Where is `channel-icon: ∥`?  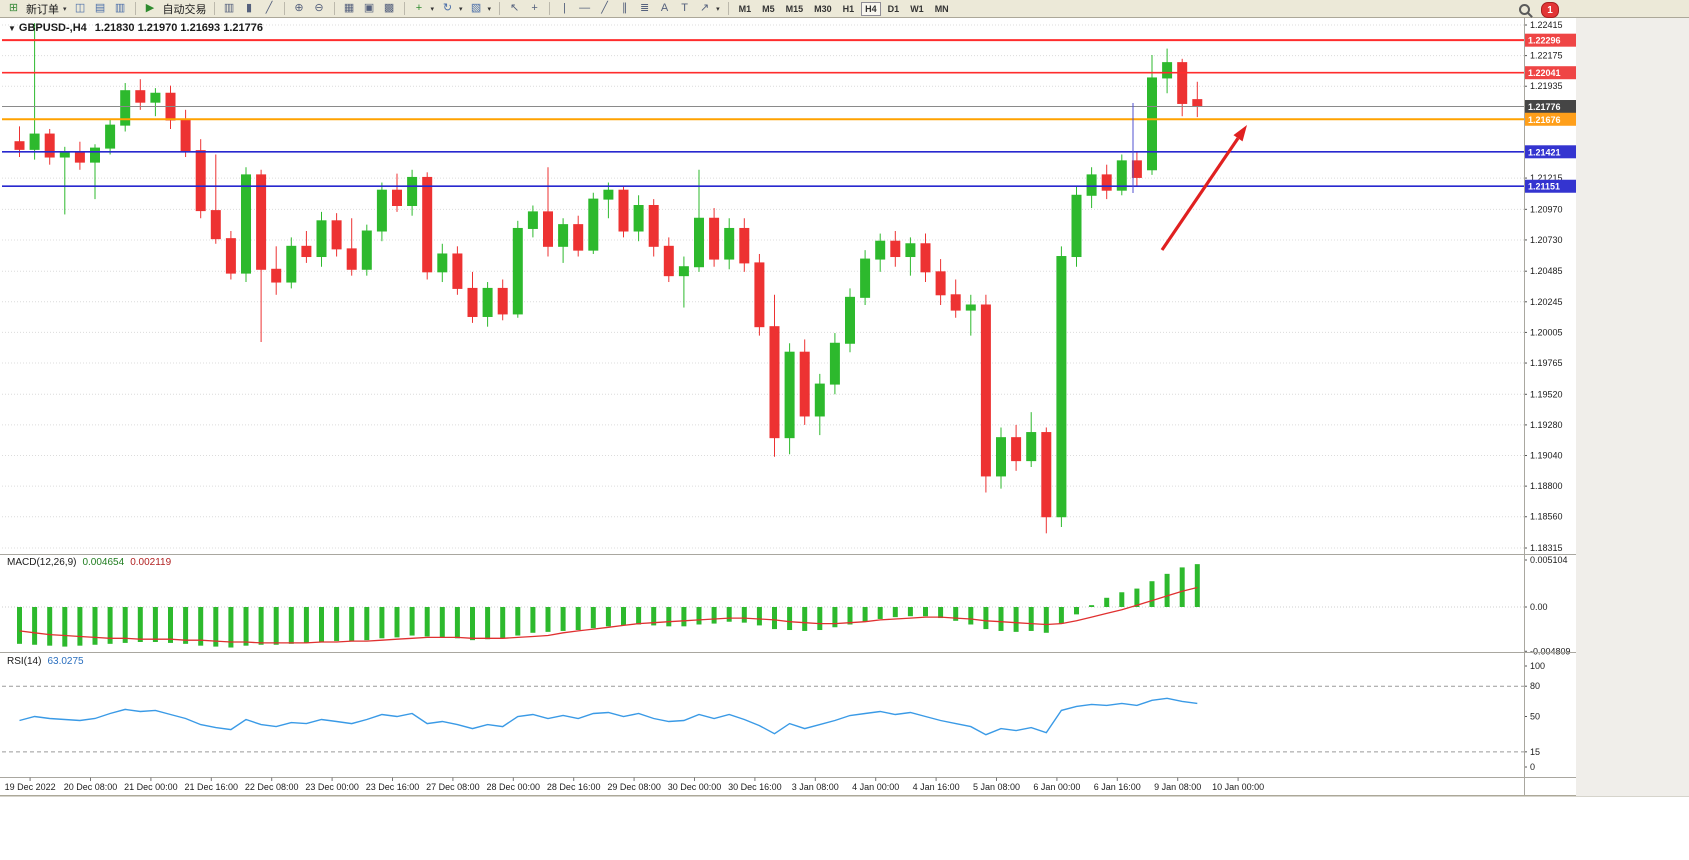 channel-icon: ∥ is located at coordinates (624, 8).